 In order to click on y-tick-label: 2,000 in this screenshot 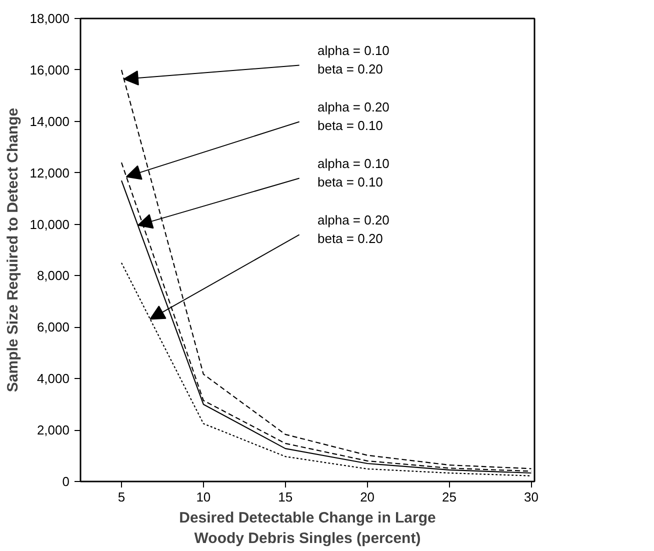, I will do `click(53, 430)`.